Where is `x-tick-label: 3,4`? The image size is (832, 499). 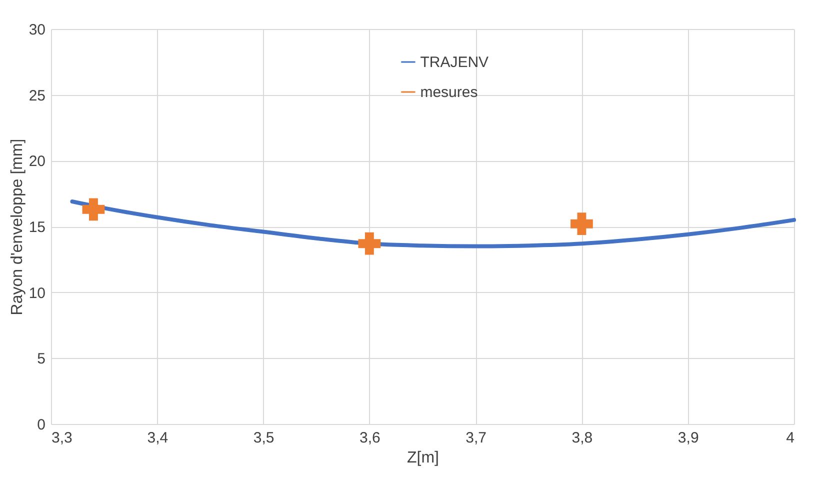
x-tick-label: 3,4 is located at coordinates (157, 438).